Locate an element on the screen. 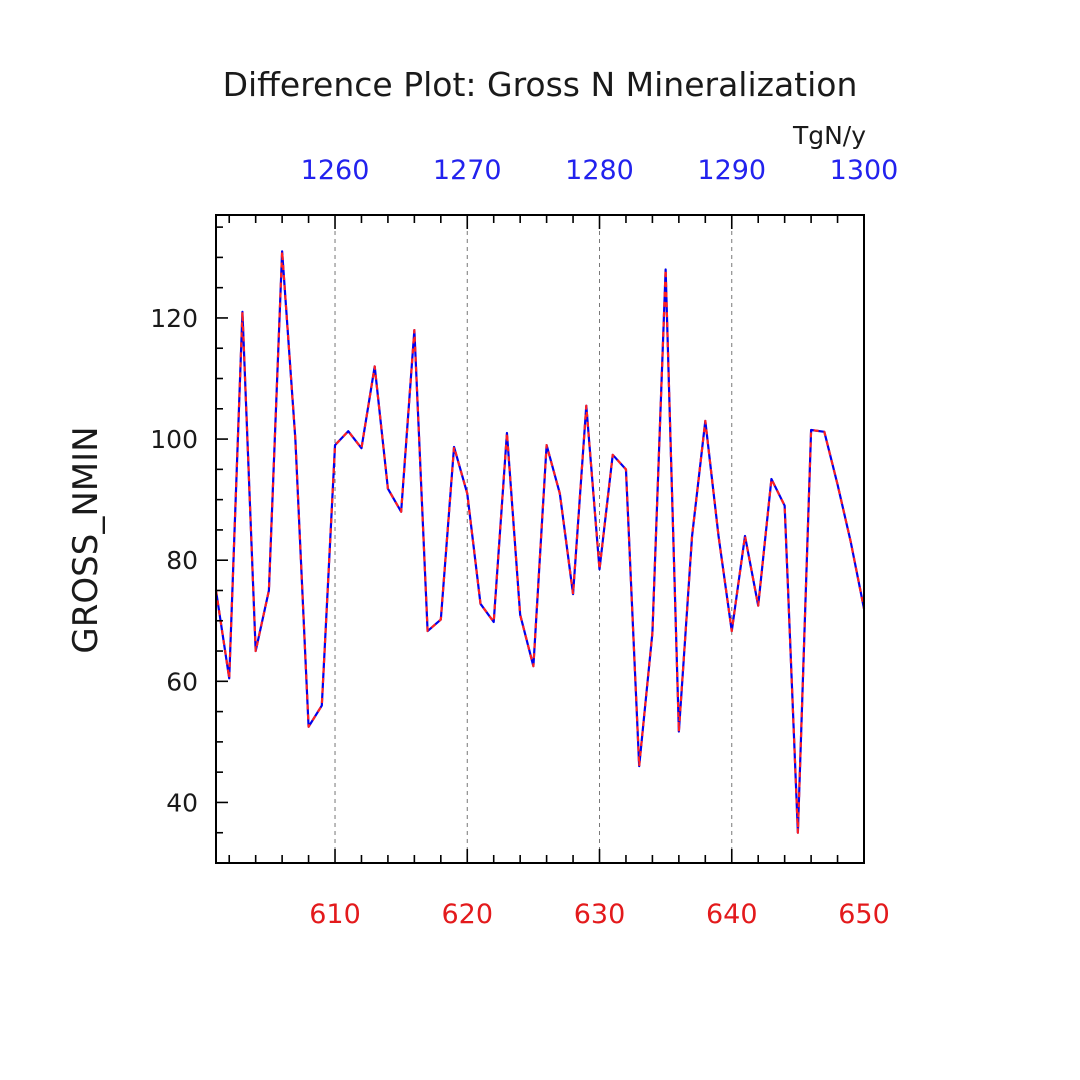  x-tick-label-top: 1270 is located at coordinates (467, 170).